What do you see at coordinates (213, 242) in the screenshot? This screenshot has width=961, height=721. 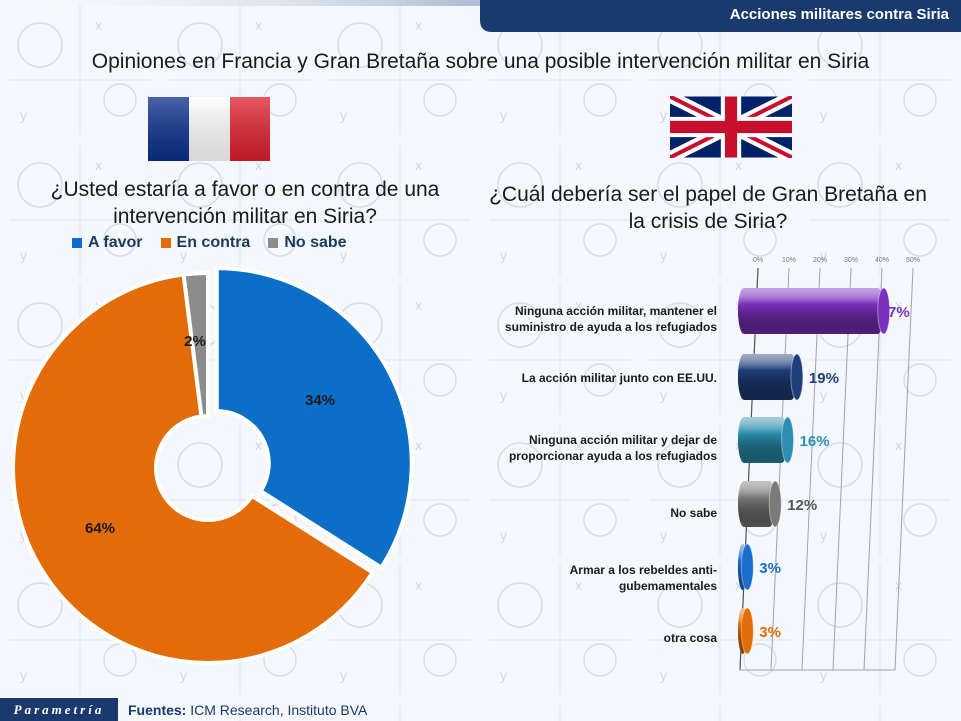 I see `legend-label-contra: En contra` at bounding box center [213, 242].